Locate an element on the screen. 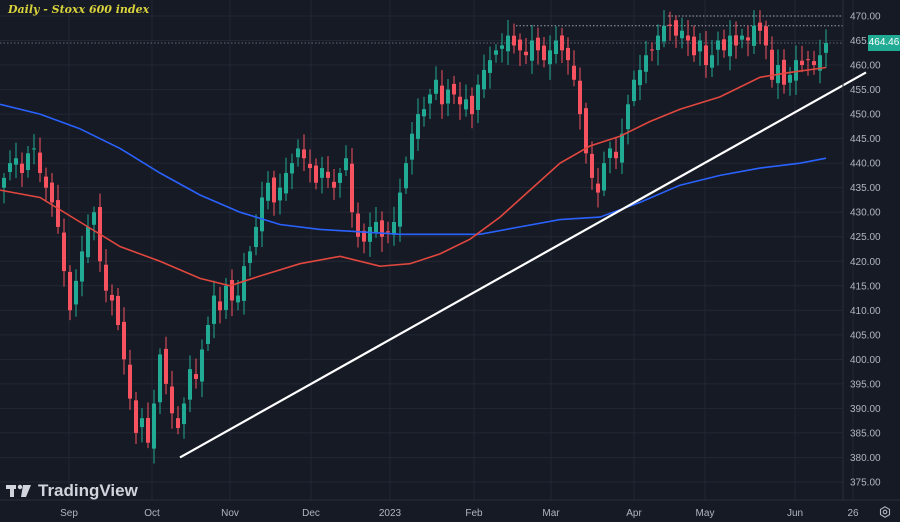 Image resolution: width=900 pixels, height=522 pixels. price-tick-label: 410.00 is located at coordinates (865, 311).